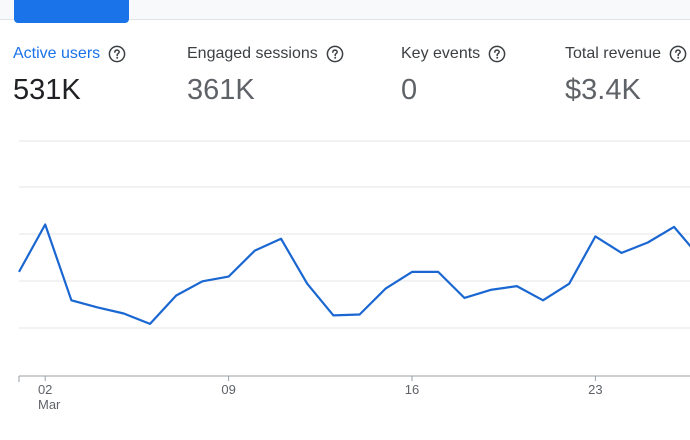 The width and height of the screenshot is (690, 440). I want to click on metric-label-row: Active users, so click(69, 54).